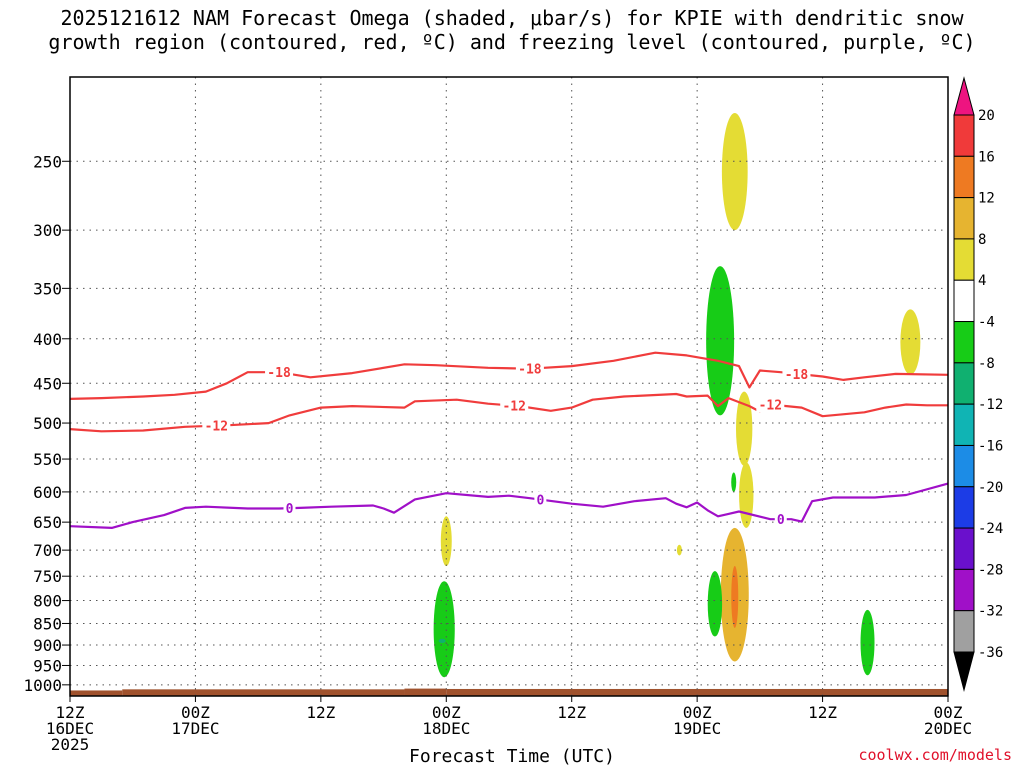 The image size is (1024, 768). I want to click on y-tick-label-p650: 650, so click(47, 522).